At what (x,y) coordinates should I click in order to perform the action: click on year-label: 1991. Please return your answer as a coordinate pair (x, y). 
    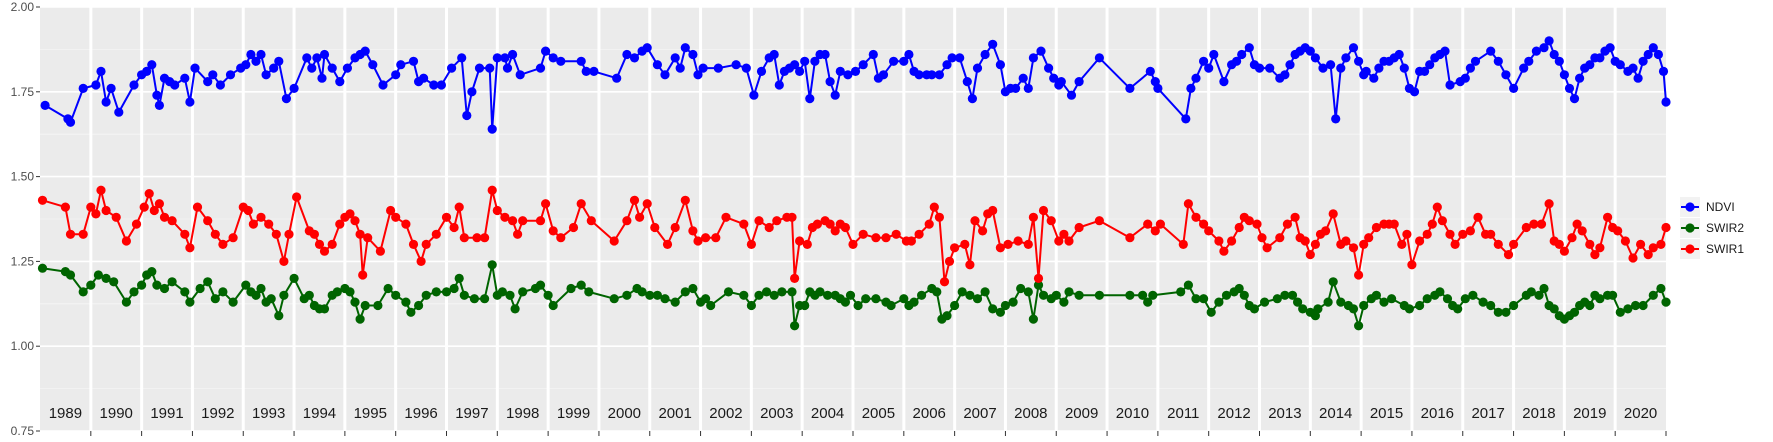
    Looking at the image, I should click on (166, 413).